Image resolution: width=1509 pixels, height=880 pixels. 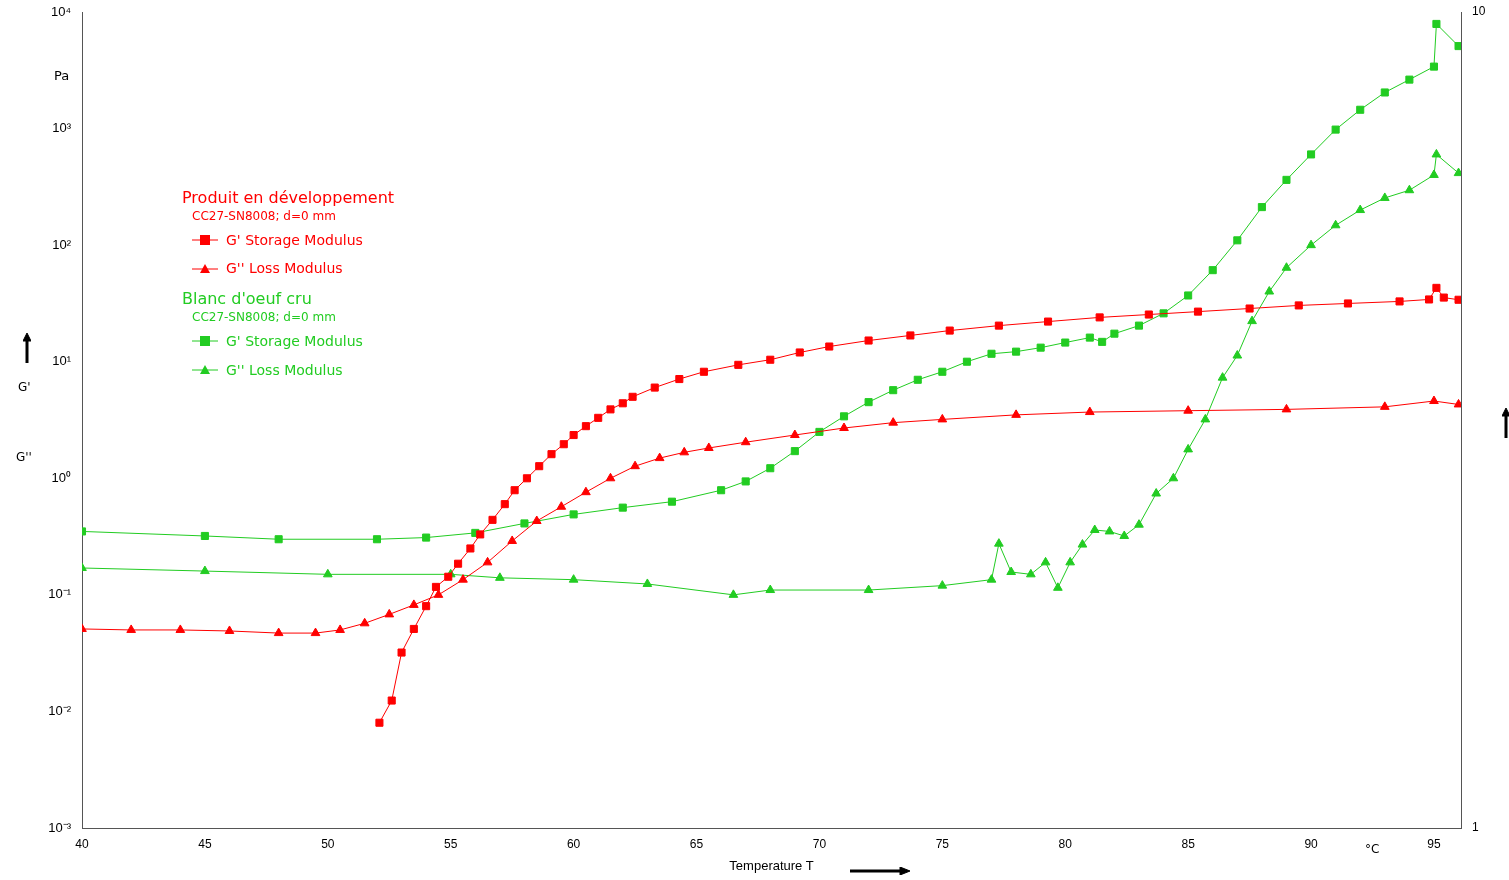 I want to click on text: G'', so click(x=24, y=457).